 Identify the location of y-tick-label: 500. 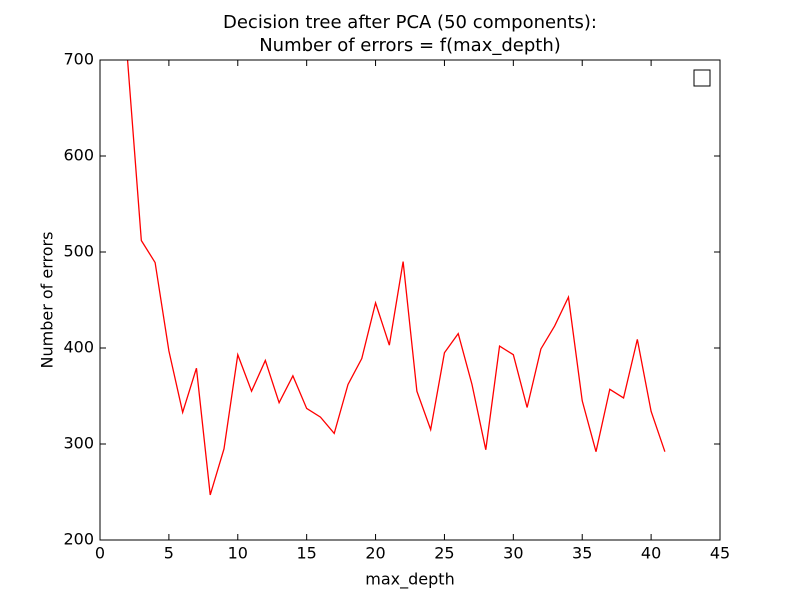
(78, 251).